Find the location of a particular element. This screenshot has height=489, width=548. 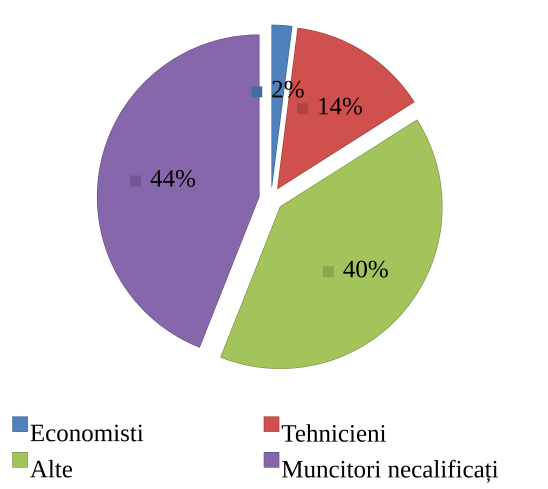

data-label: 44% is located at coordinates (173, 178).